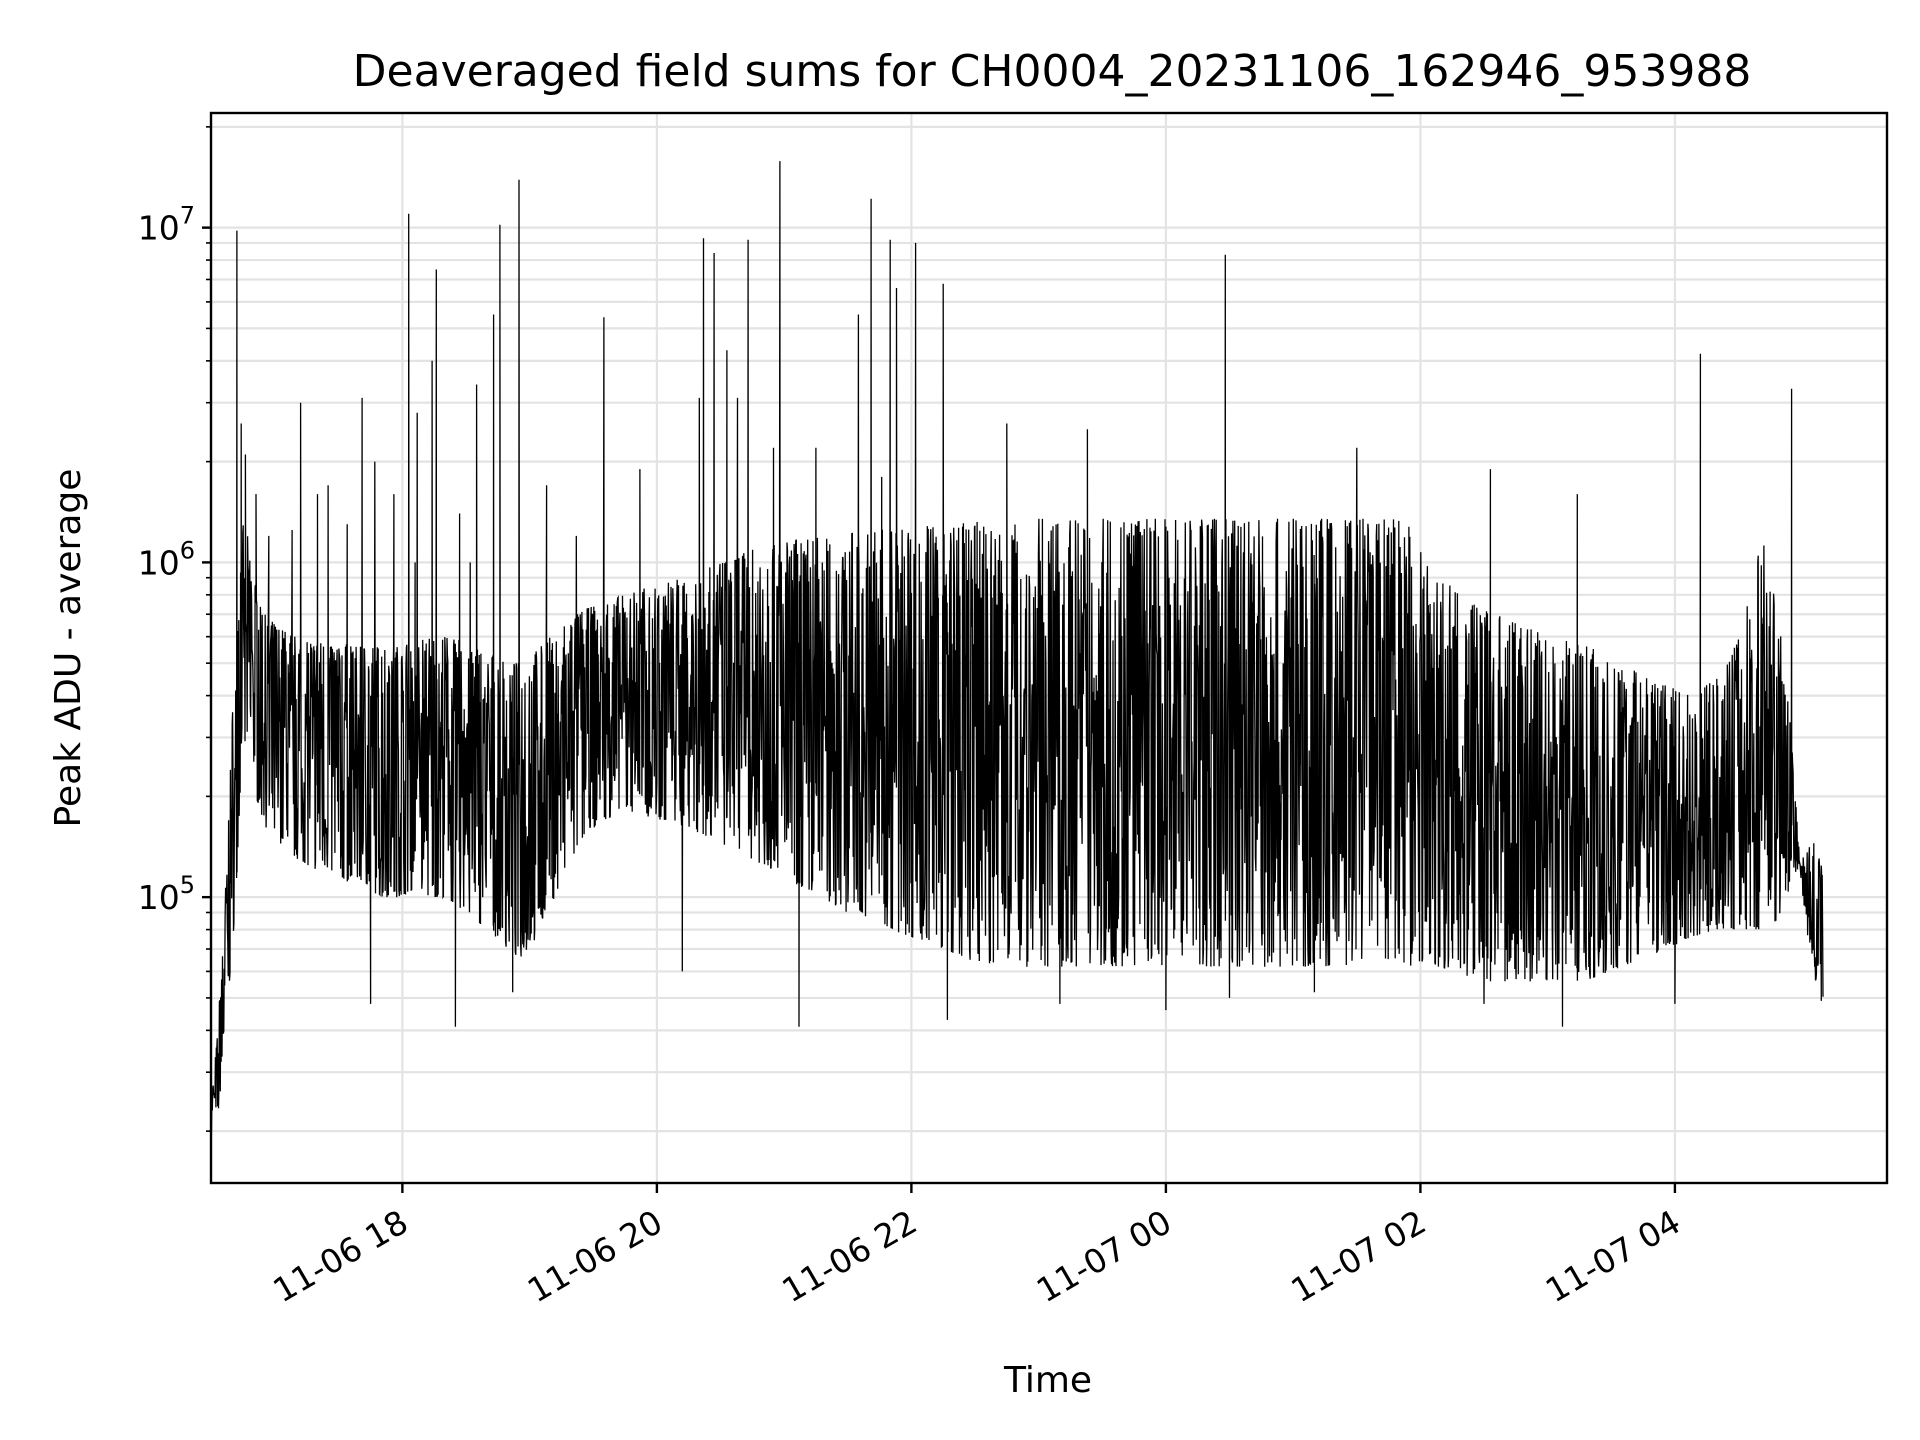 This screenshot has width=1920, height=1440. Describe the element at coordinates (166, 559) in the screenshot. I see `y-tick-label: 10⁶` at that location.